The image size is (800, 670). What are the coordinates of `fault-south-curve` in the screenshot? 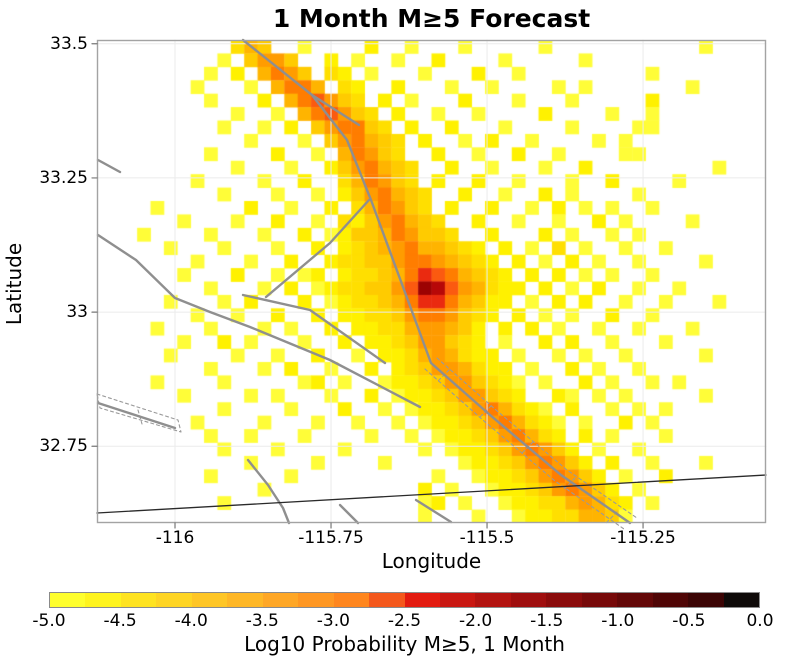 It's located at (268, 491).